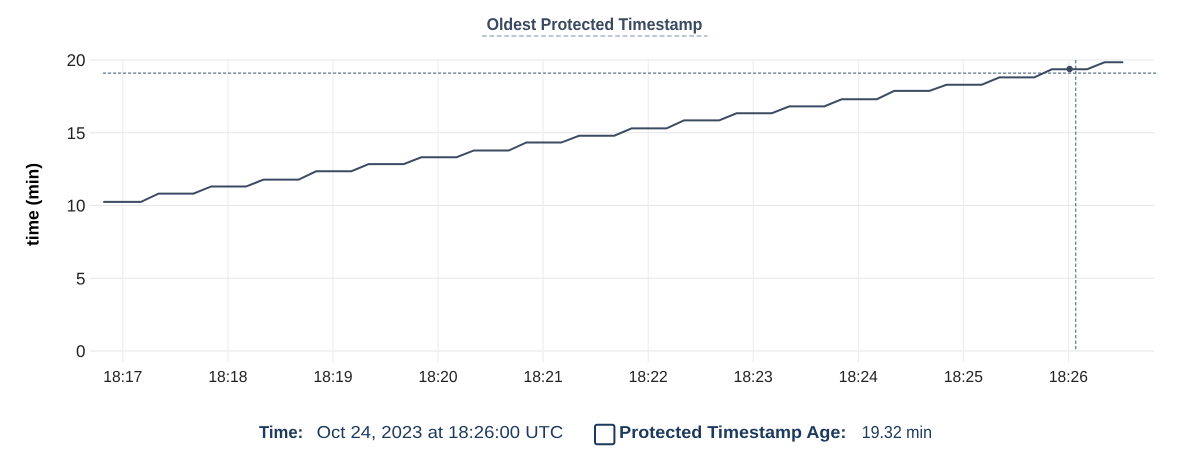 The image size is (1194, 471). What do you see at coordinates (648, 377) in the screenshot?
I see `svg-text: 18:22` at bounding box center [648, 377].